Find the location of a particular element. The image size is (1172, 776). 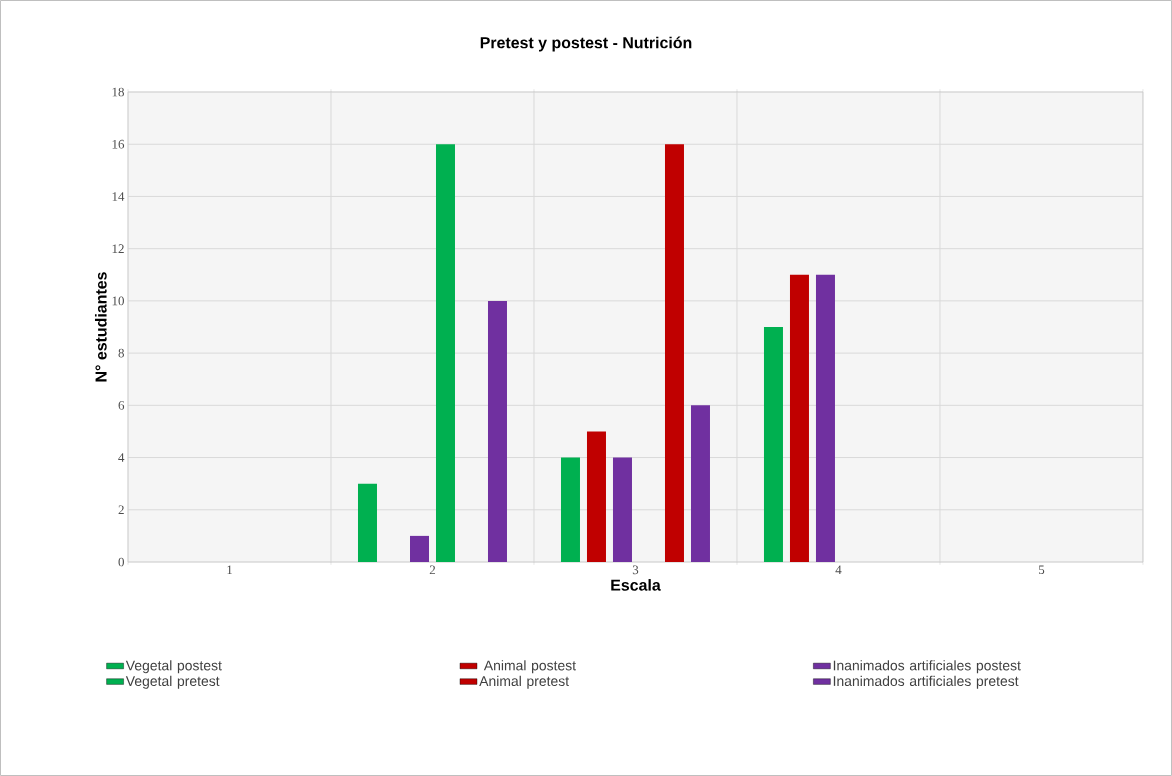

x-axis-title: Escala is located at coordinates (636, 585).